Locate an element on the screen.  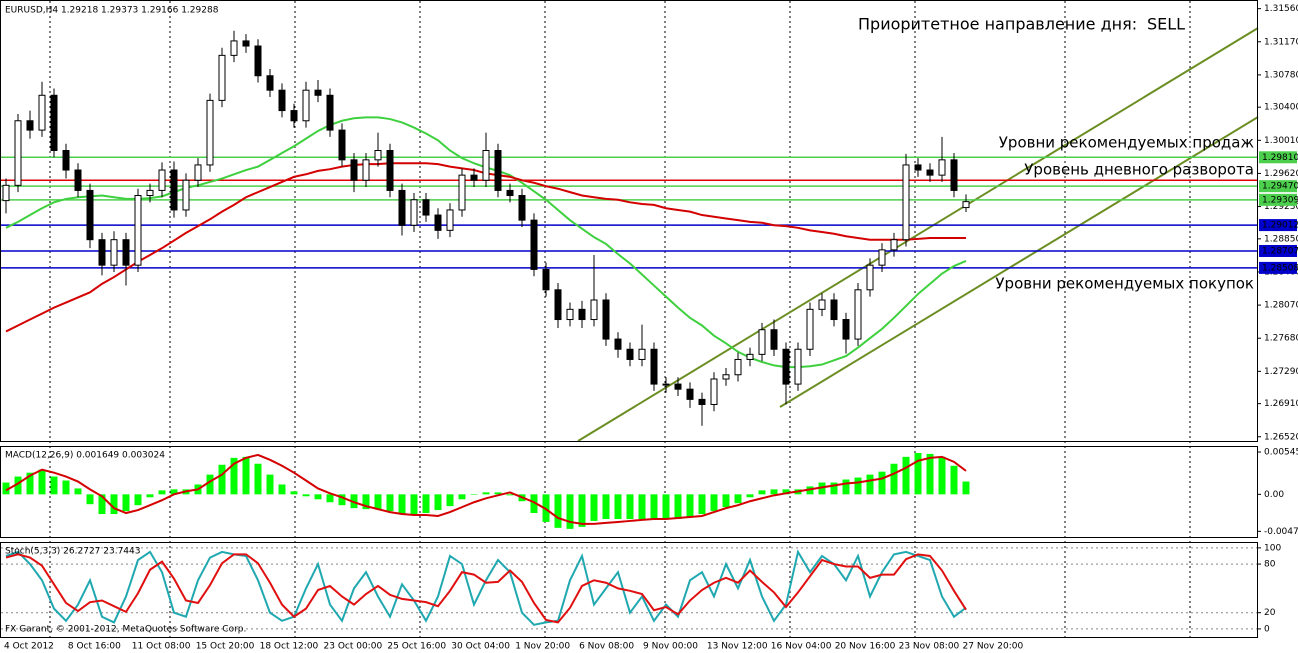
level-label: 1.29012 is located at coordinates (1280, 226).